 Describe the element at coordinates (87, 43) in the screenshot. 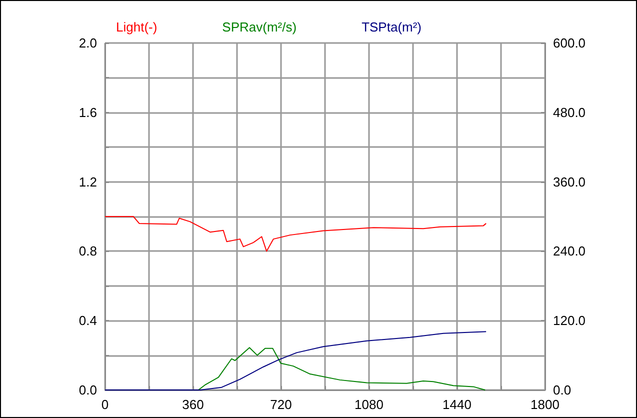

I see `y-tick-label: 2.0` at that location.